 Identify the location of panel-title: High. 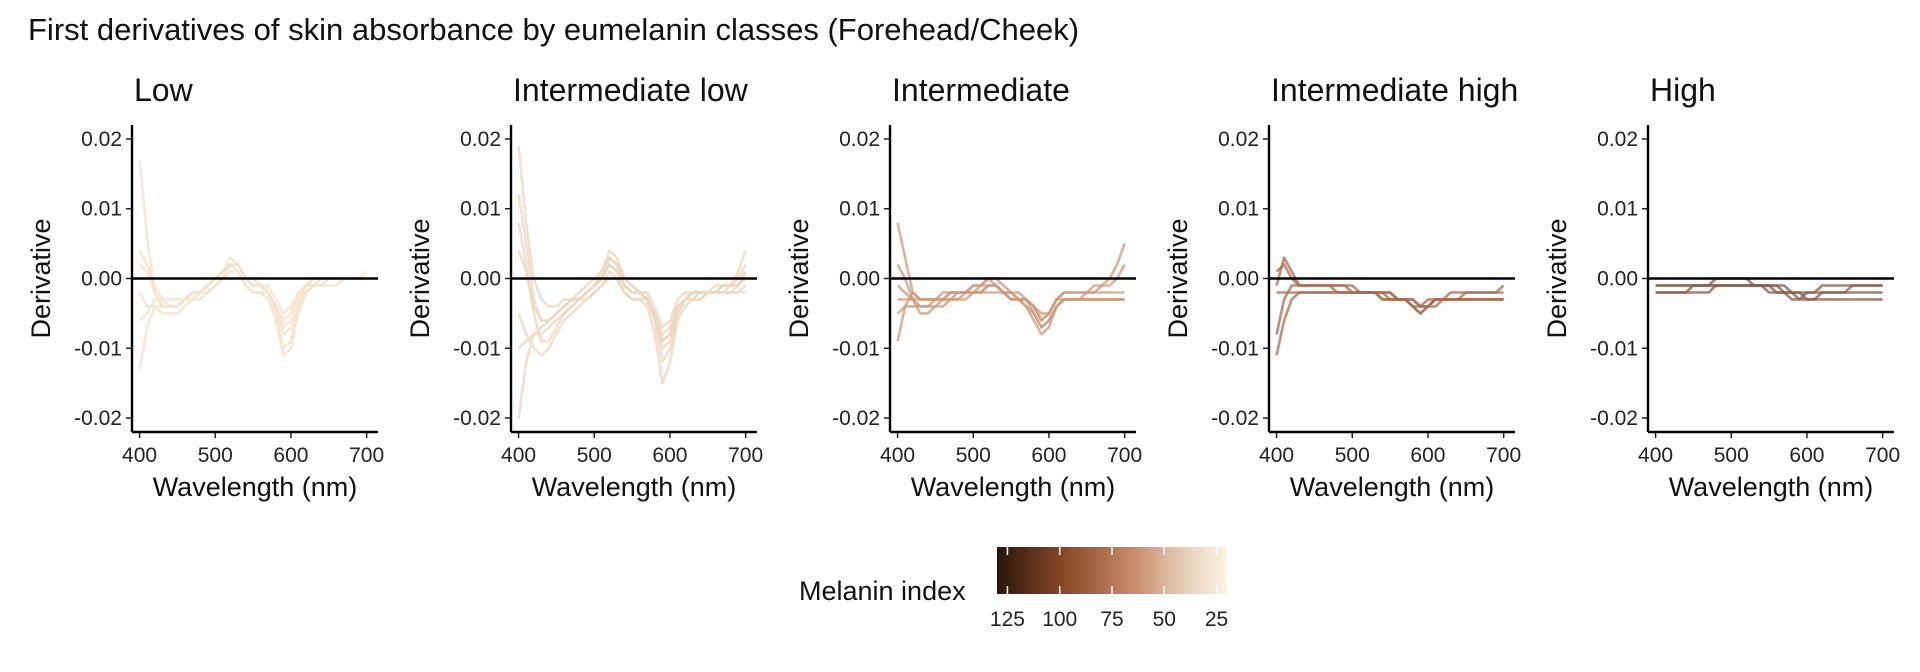
(1683, 90).